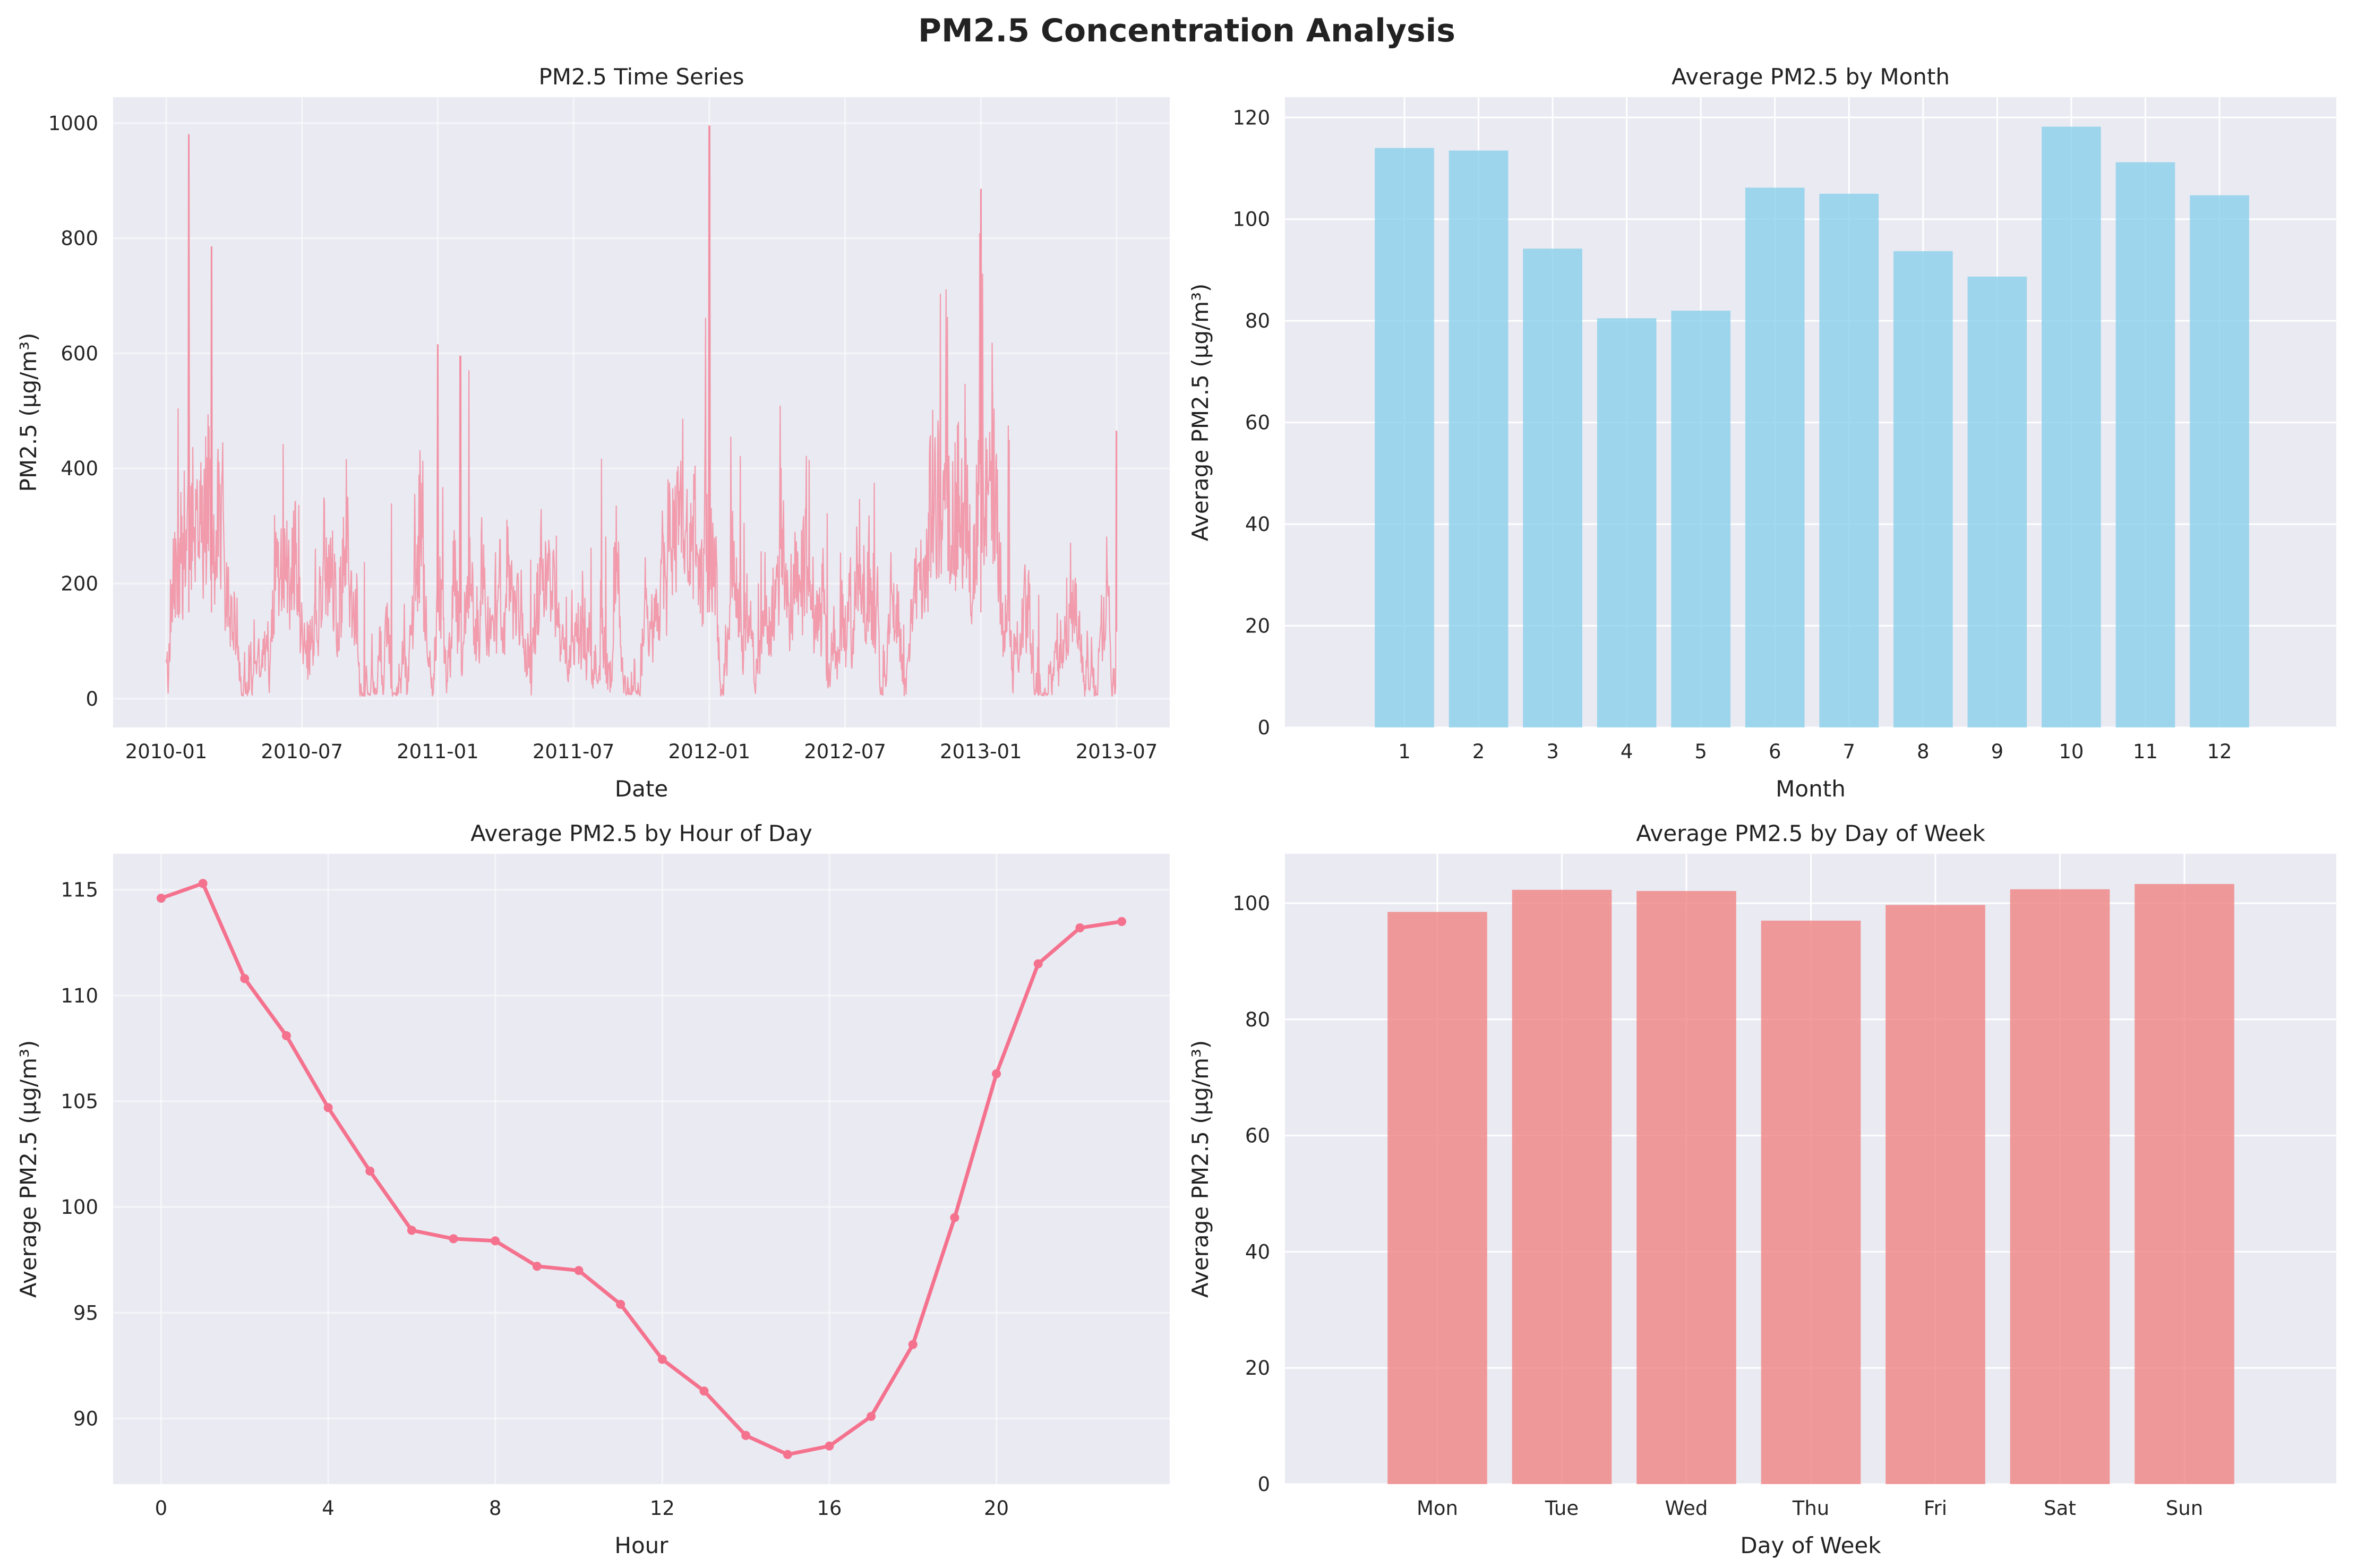 The height and width of the screenshot is (1568, 2374). What do you see at coordinates (1775, 751) in the screenshot?
I see `monthly-xtick-label: 6` at bounding box center [1775, 751].